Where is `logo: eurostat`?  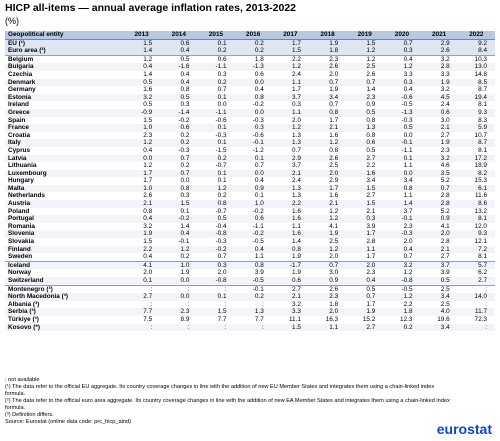
logo: eurostat is located at coordinates (464, 429).